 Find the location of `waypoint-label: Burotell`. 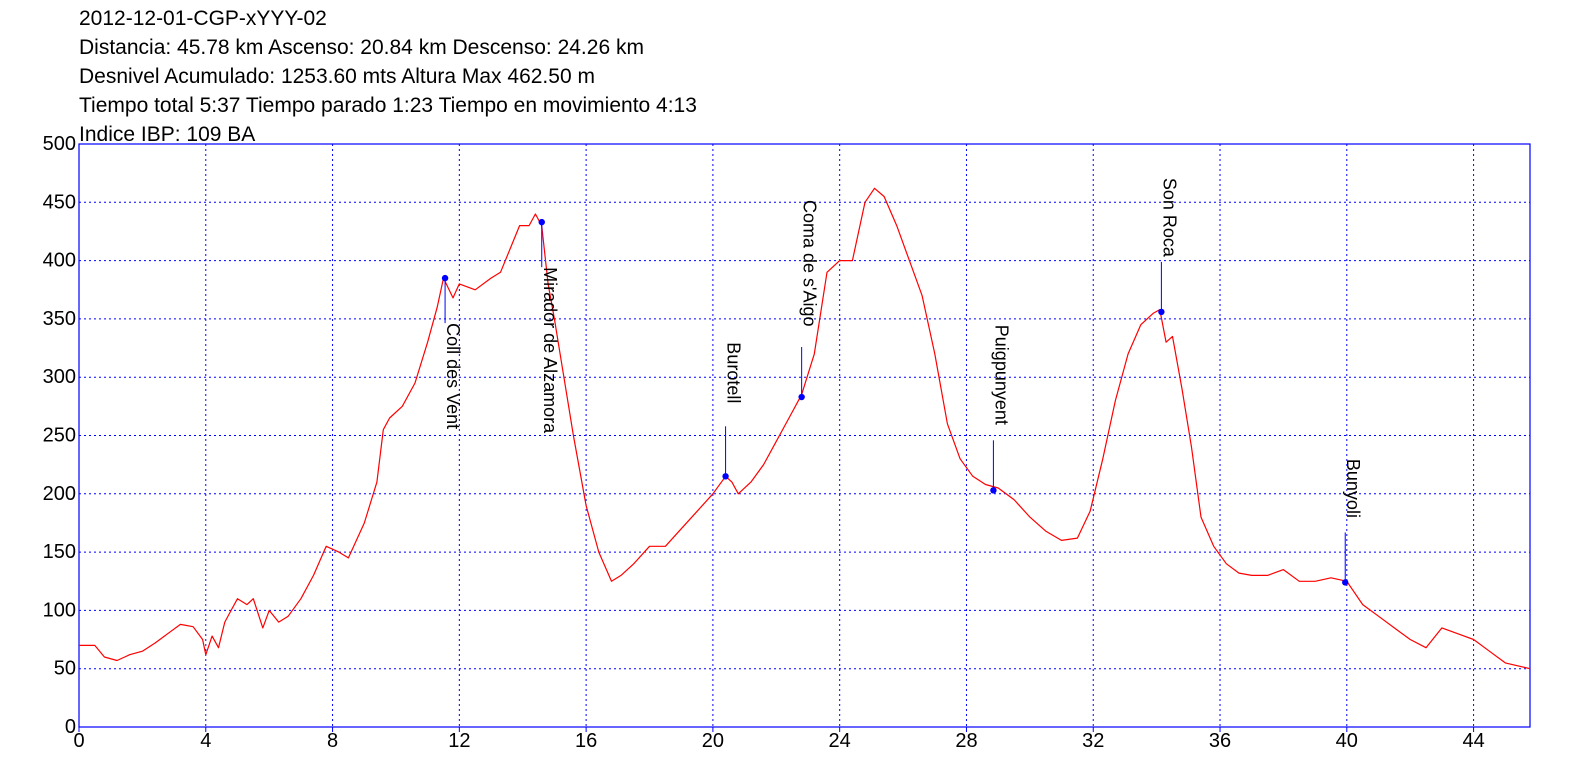

waypoint-label: Burotell is located at coordinates (734, 372).